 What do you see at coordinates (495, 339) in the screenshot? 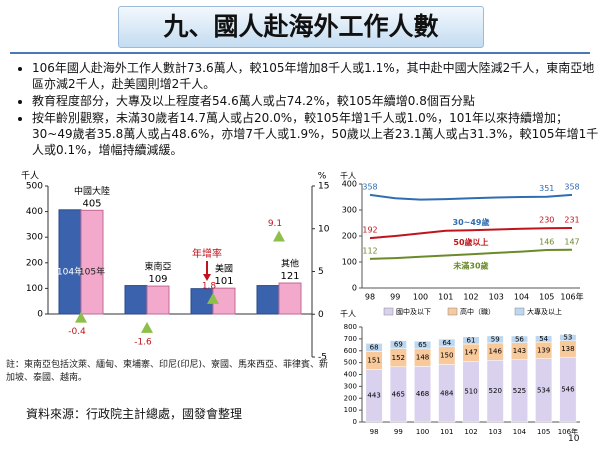
I see `value-label: 59` at bounding box center [495, 339].